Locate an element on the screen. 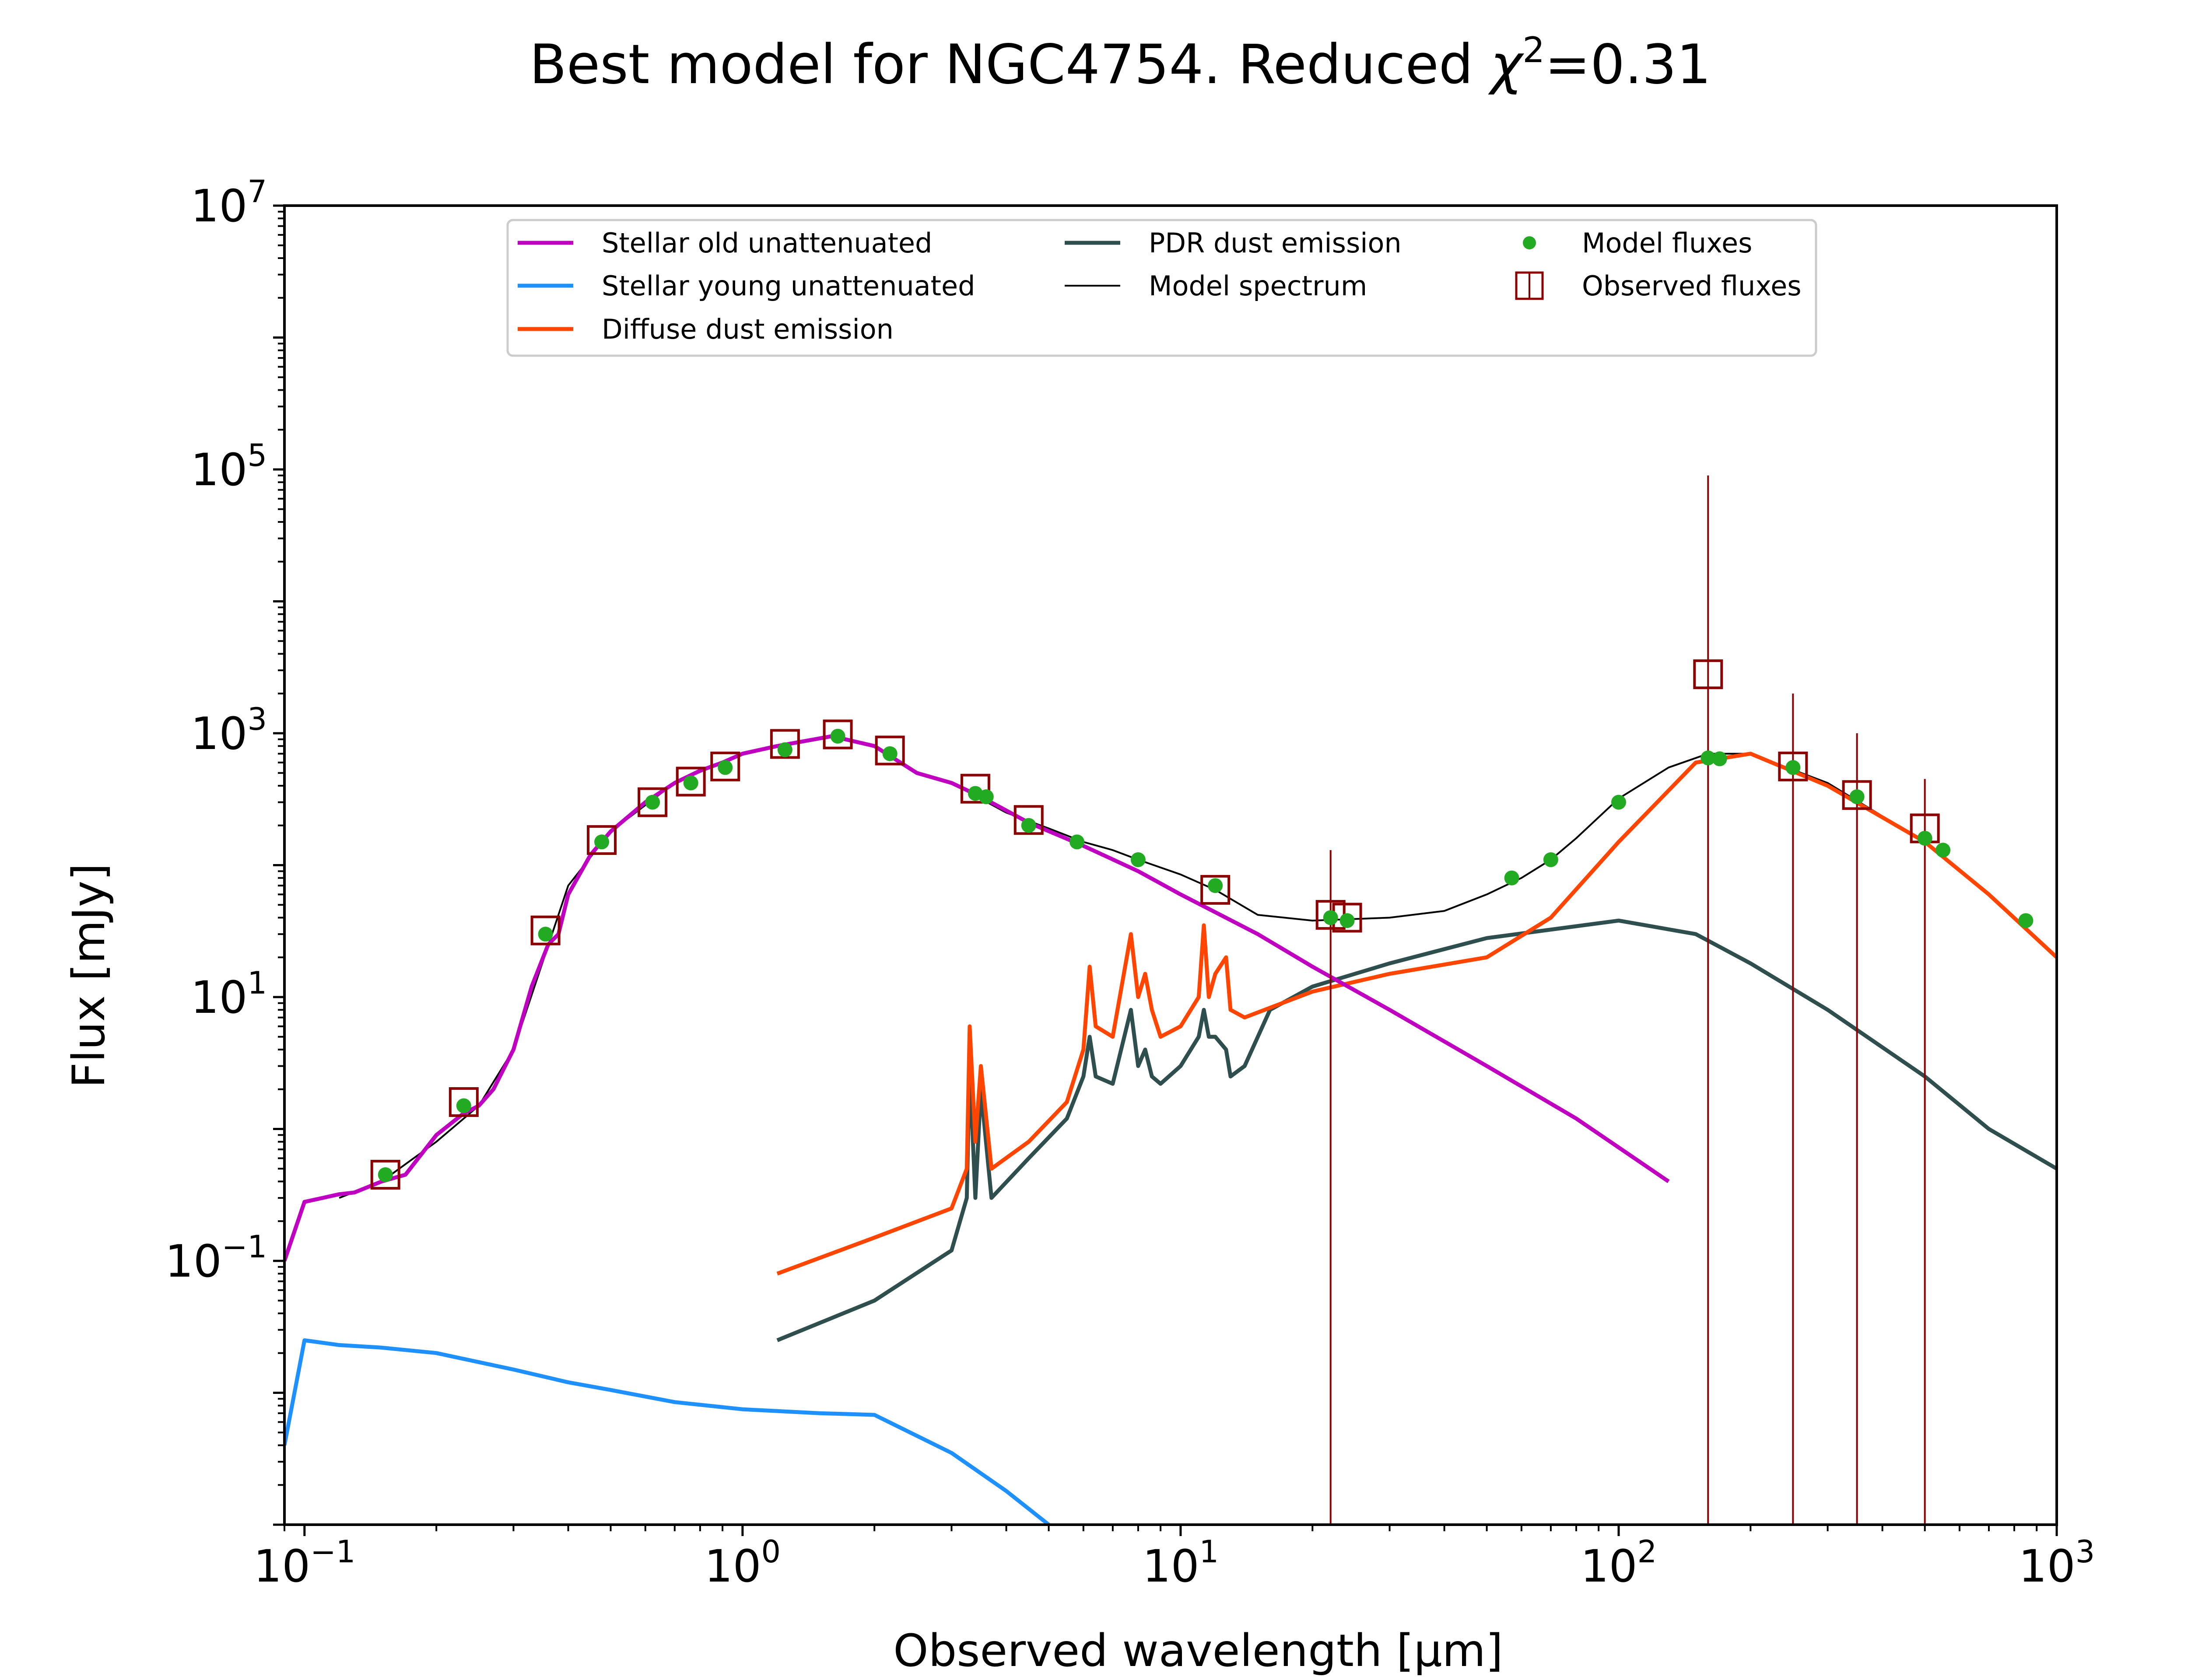  legend-label: Stellar young unattenuated is located at coordinates (789, 286).